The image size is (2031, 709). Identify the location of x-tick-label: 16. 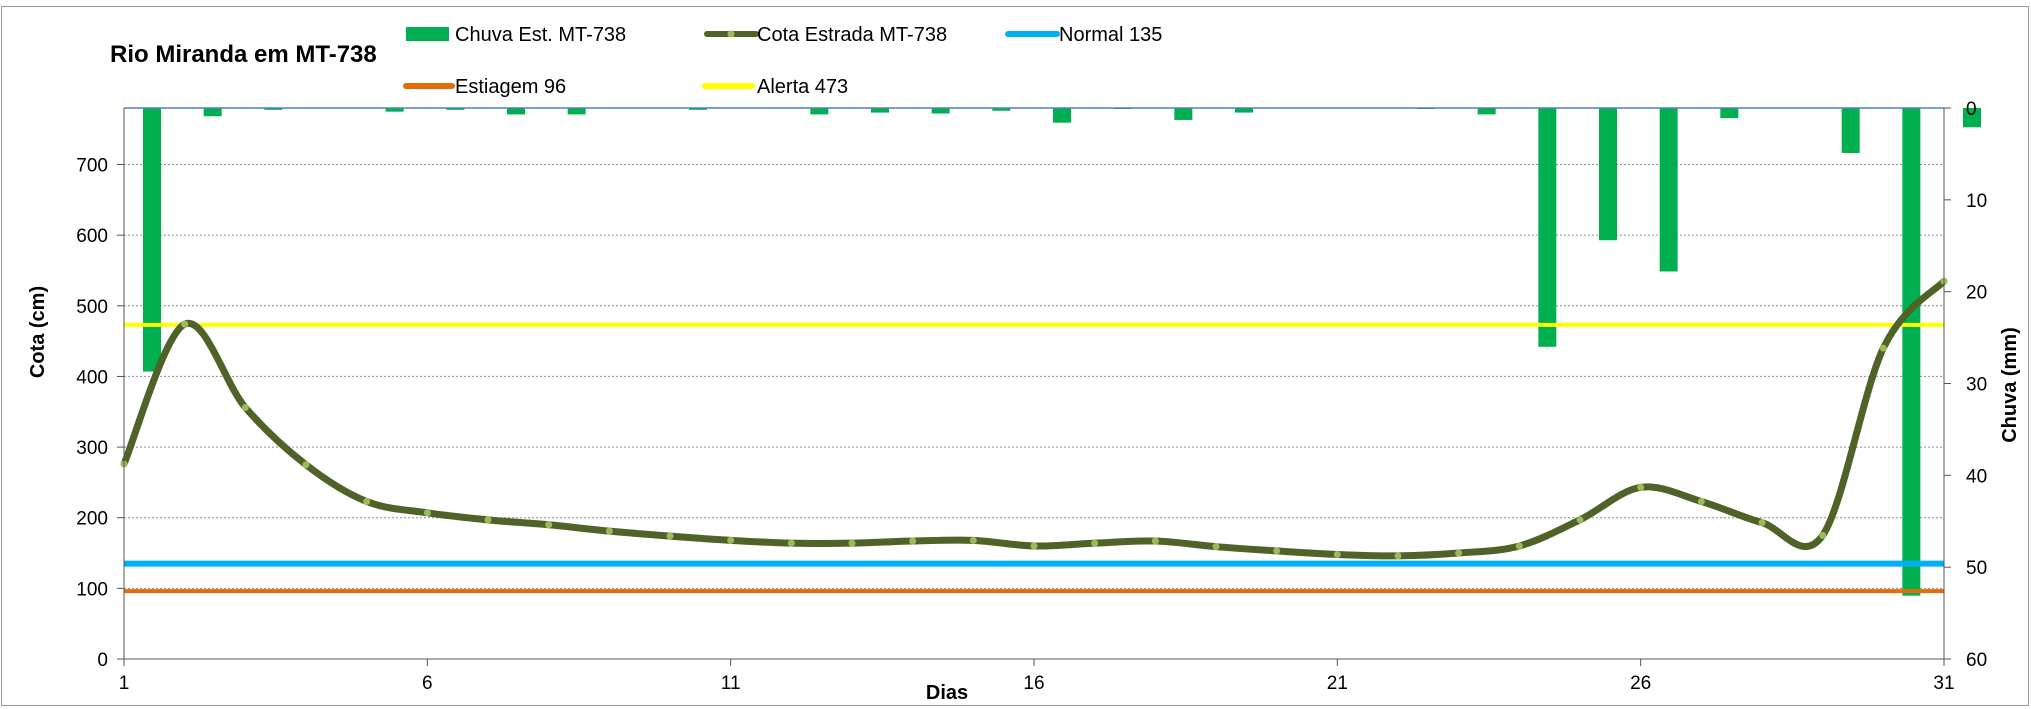
(1033, 683).